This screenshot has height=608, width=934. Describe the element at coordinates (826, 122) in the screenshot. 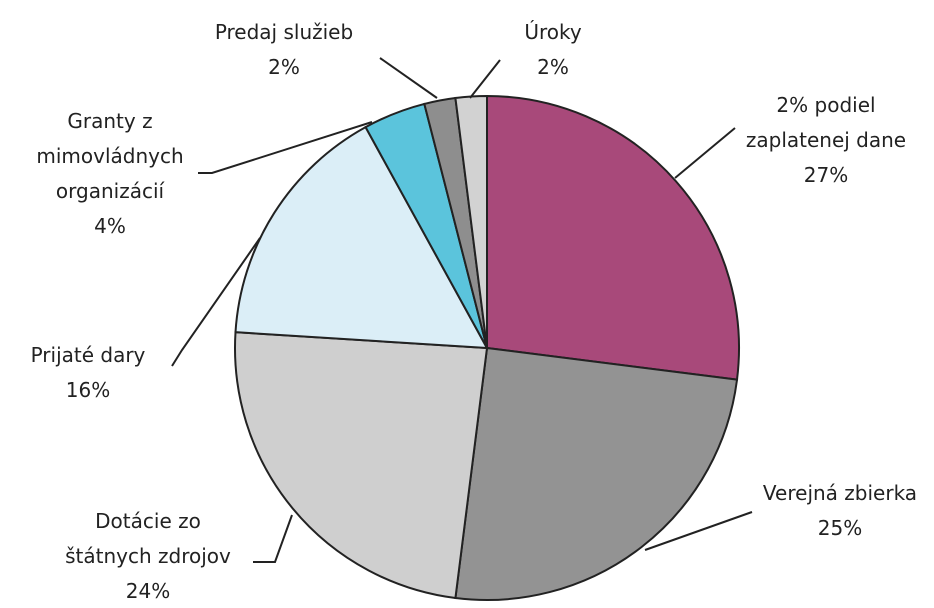

I see `category-name: 2% podiel zaplatenej dane` at that location.